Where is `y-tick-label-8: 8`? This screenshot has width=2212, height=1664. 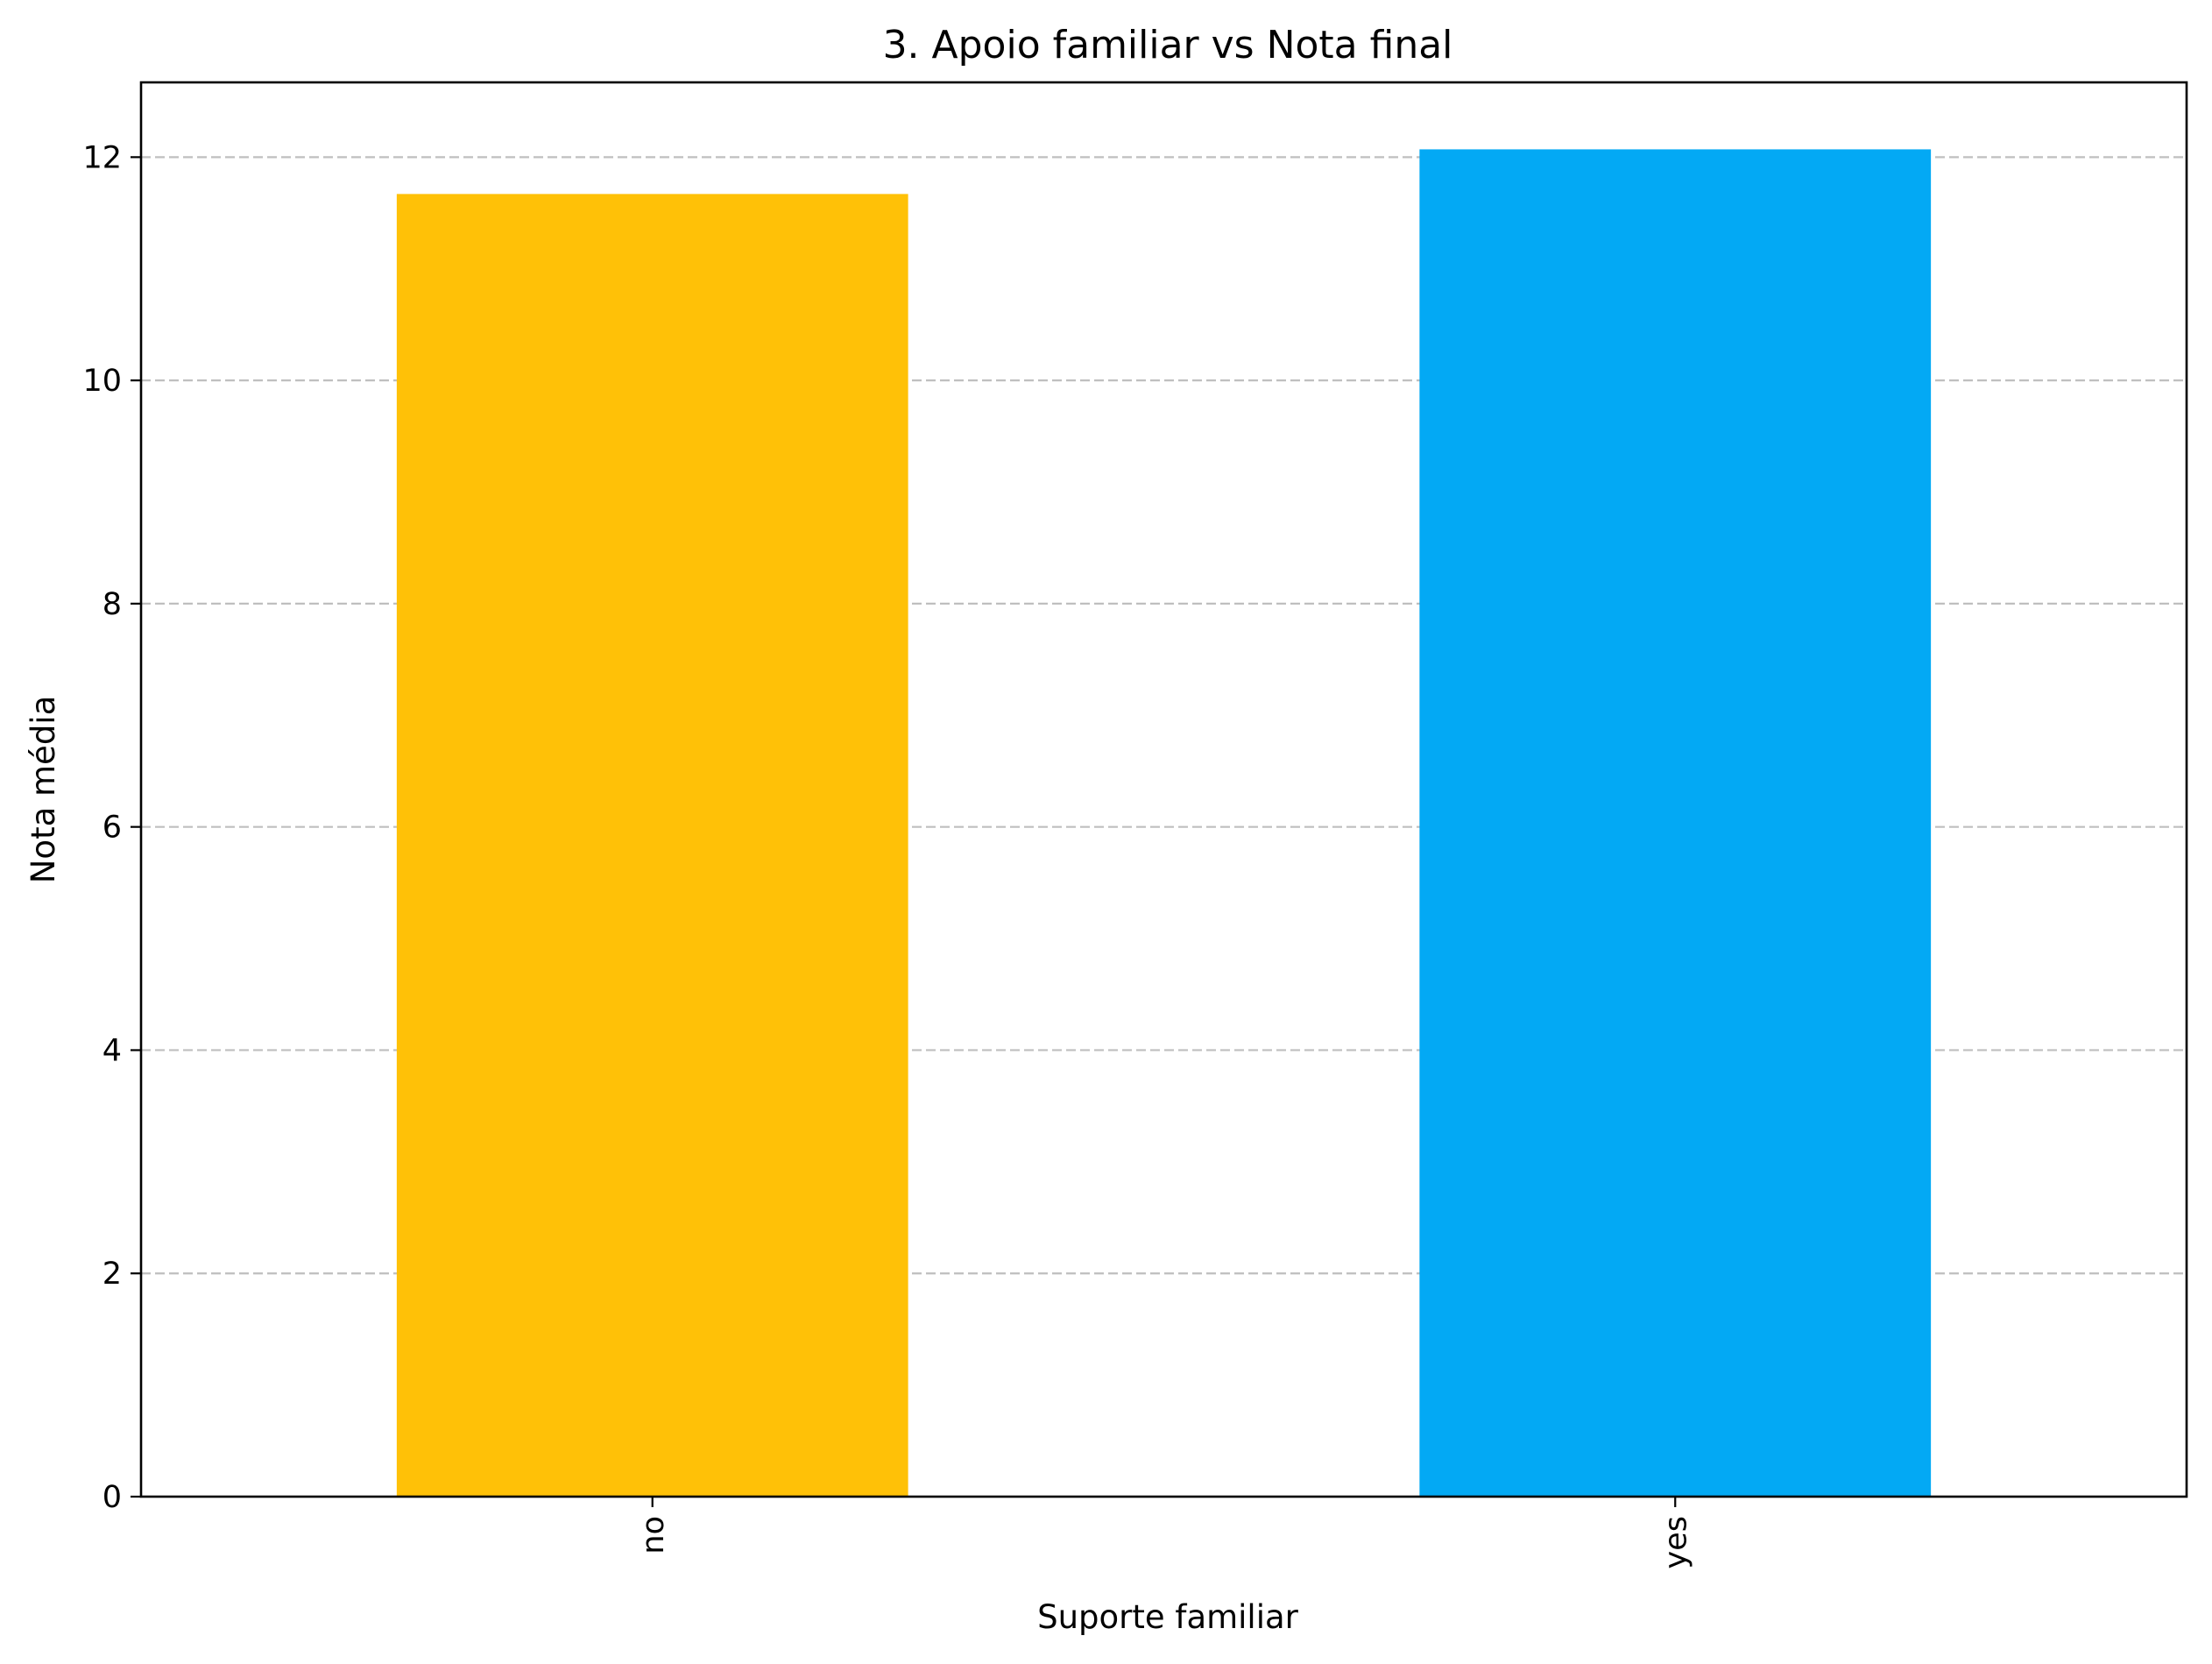 y-tick-label-8: 8 is located at coordinates (112, 604).